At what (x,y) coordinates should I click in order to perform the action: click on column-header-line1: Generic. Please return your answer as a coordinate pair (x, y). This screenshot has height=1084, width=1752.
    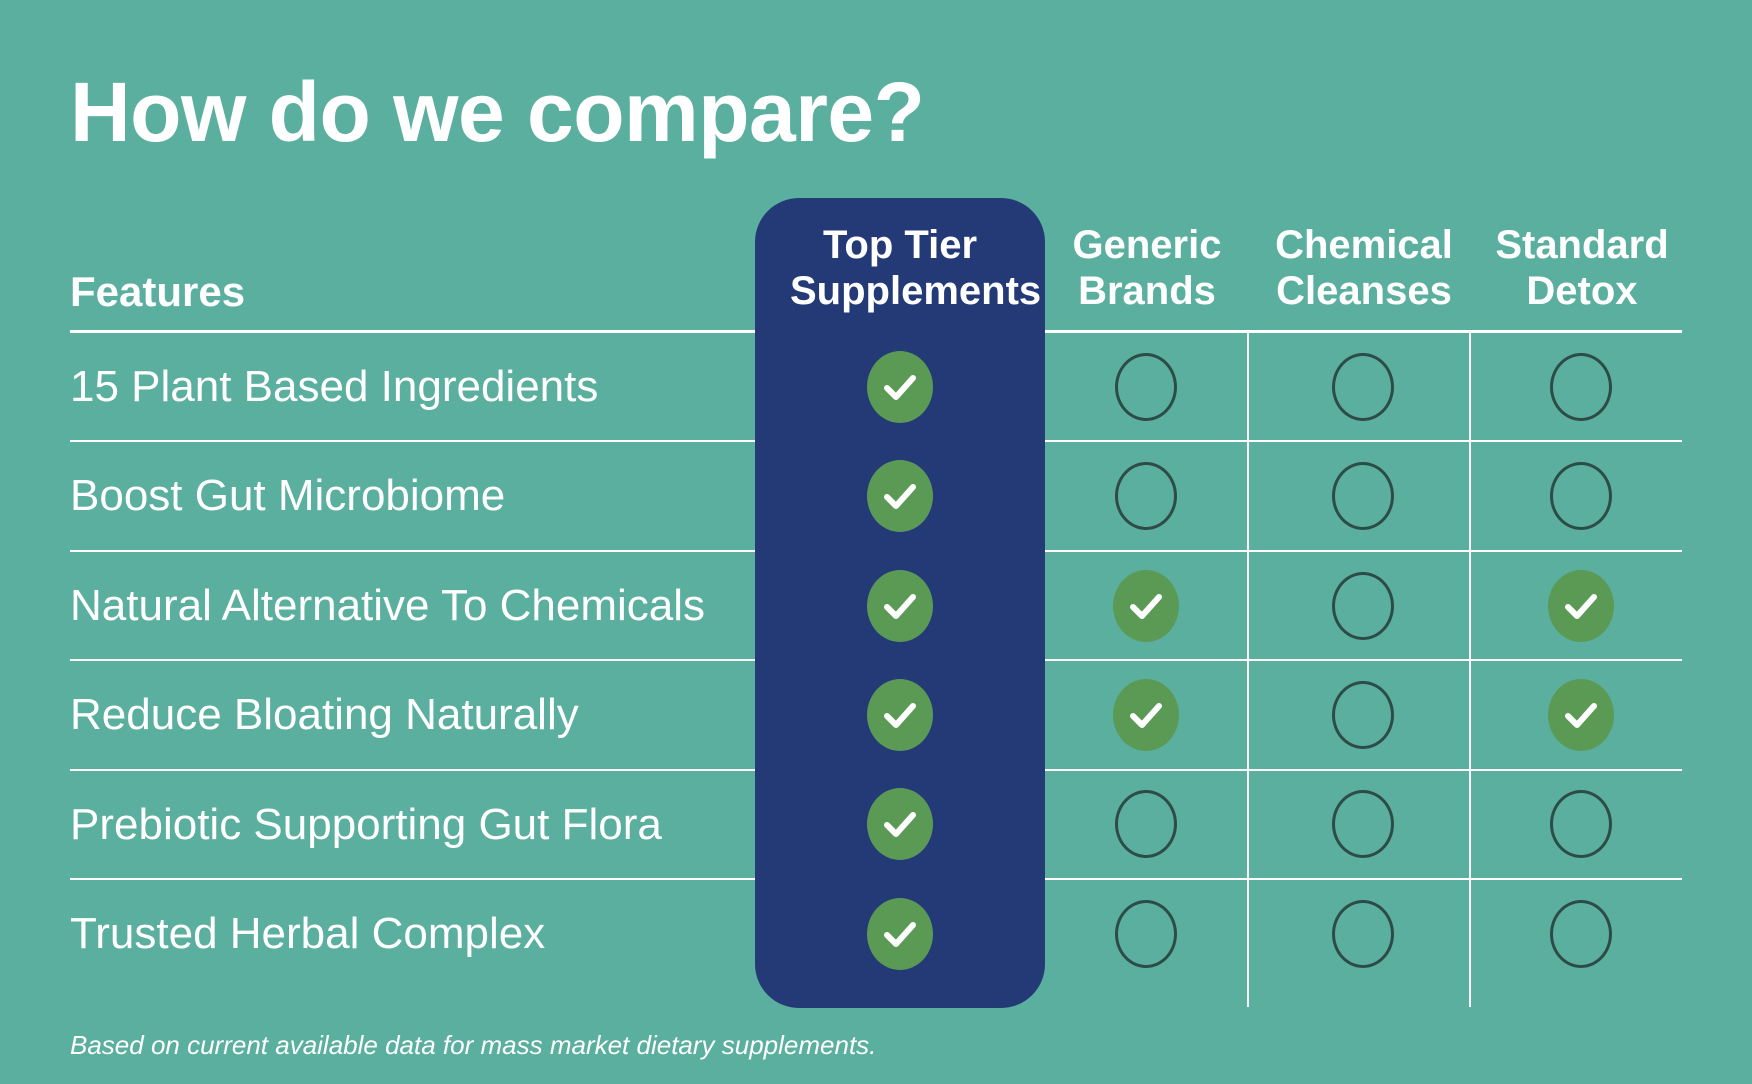
    Looking at the image, I should click on (1147, 245).